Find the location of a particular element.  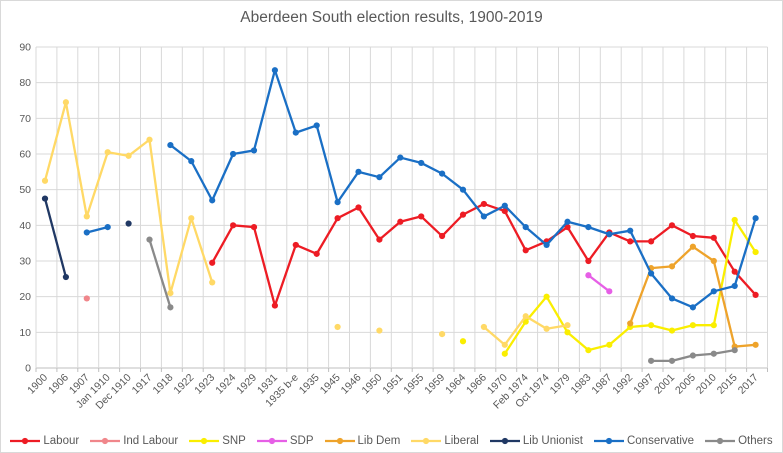

x-tick-label: 1906 is located at coordinates (58, 384).